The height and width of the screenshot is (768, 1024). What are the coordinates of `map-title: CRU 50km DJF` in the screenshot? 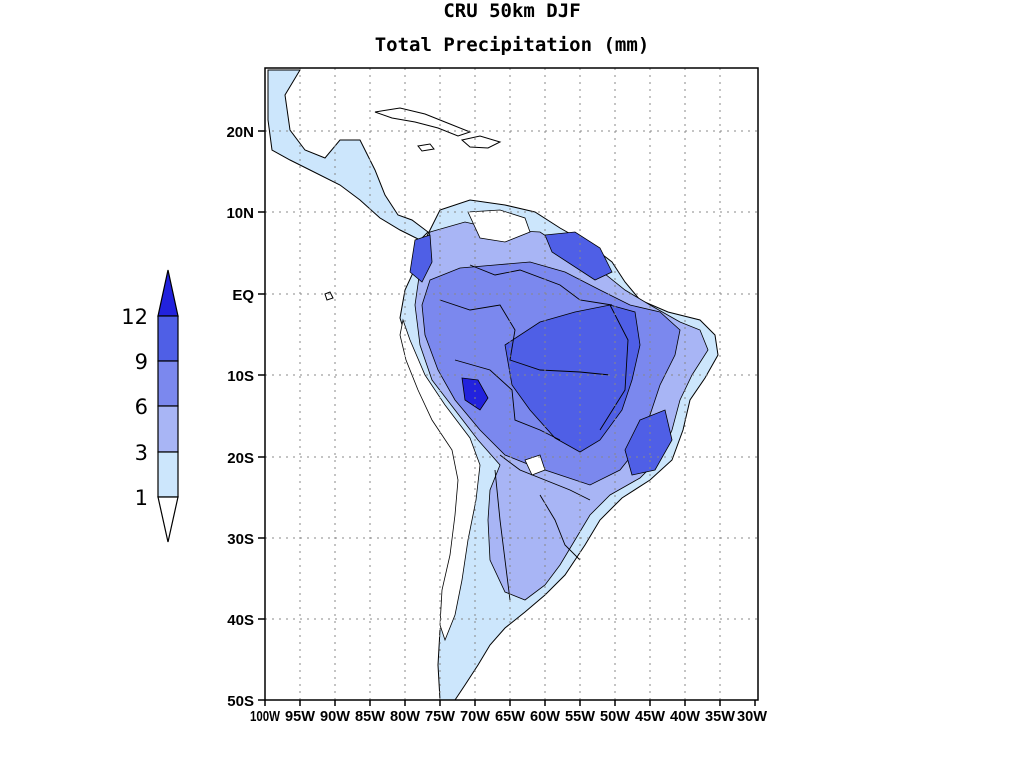 It's located at (512, 11).